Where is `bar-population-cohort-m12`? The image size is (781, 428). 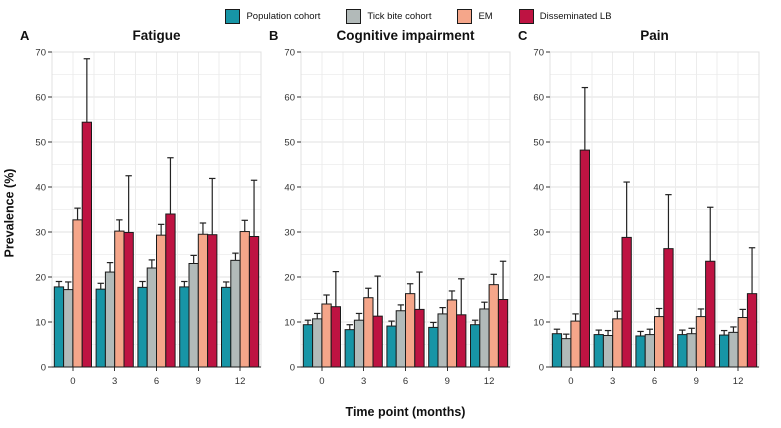 bar-population-cohort-m12 is located at coordinates (724, 351).